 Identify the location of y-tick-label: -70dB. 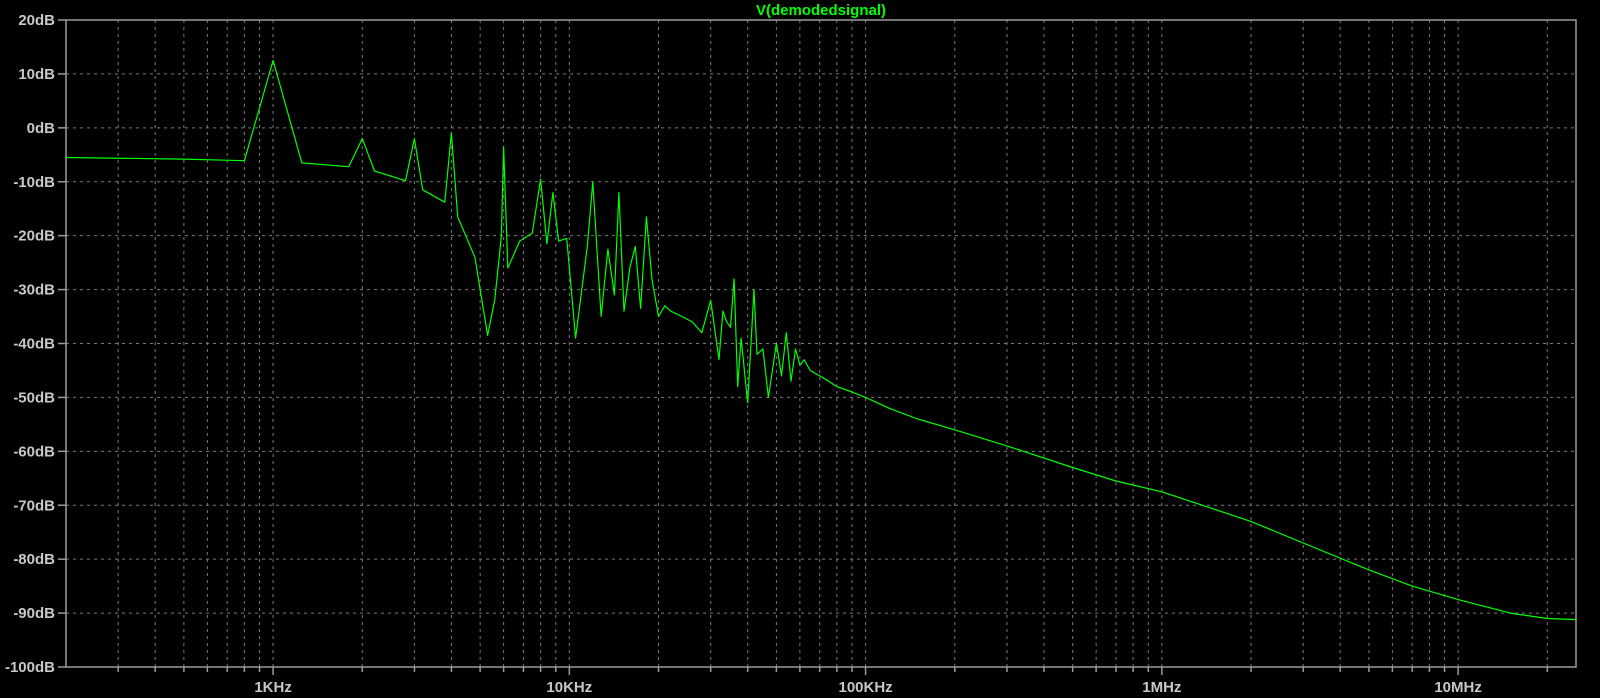
(34, 505).